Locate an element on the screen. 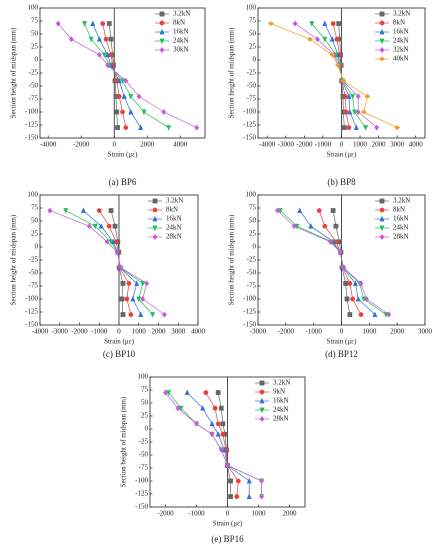 Image resolution: width=435 pixels, height=550 pixels. x-tick-label: -3000 is located at coordinates (60, 332).